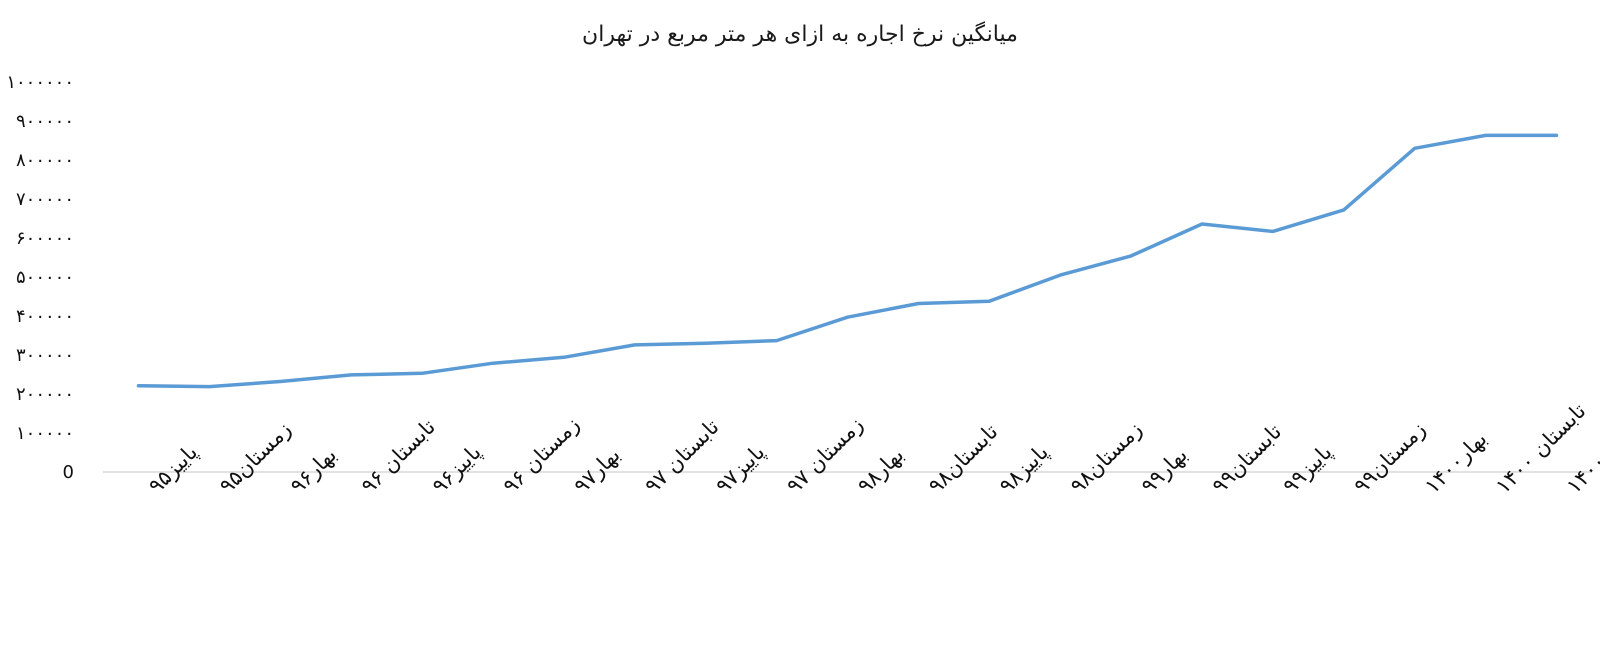 This screenshot has height=652, width=1600. Describe the element at coordinates (45, 316) in the screenshot. I see `y-tick-label: ۴۰۰۰۰۰` at that location.